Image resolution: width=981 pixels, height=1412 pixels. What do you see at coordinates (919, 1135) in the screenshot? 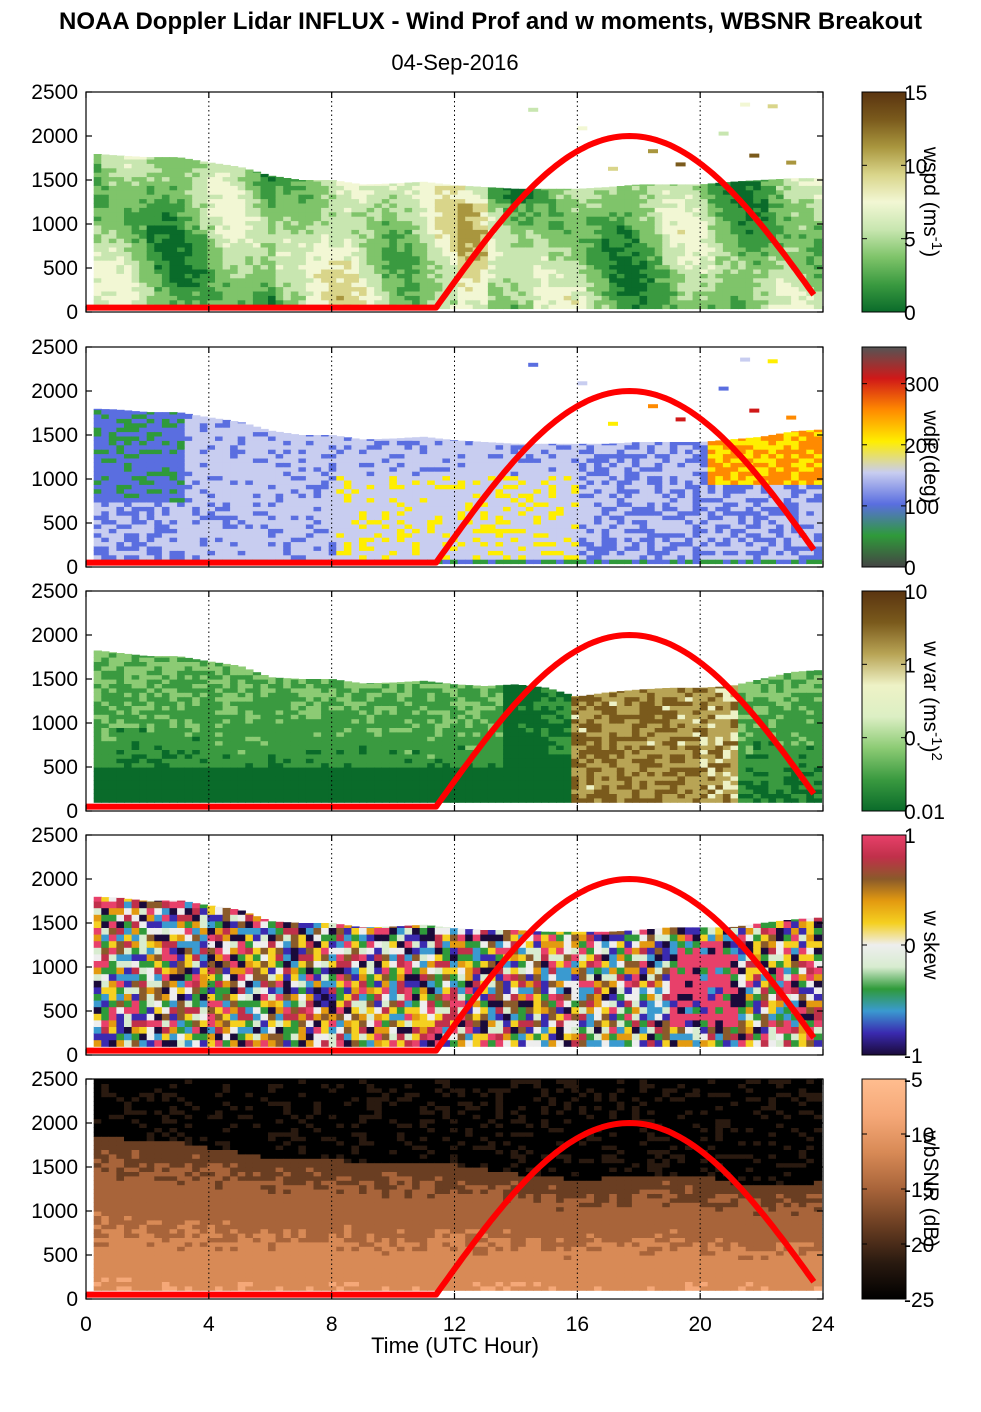
I see `colorbar-tick-label: -10` at bounding box center [919, 1135].